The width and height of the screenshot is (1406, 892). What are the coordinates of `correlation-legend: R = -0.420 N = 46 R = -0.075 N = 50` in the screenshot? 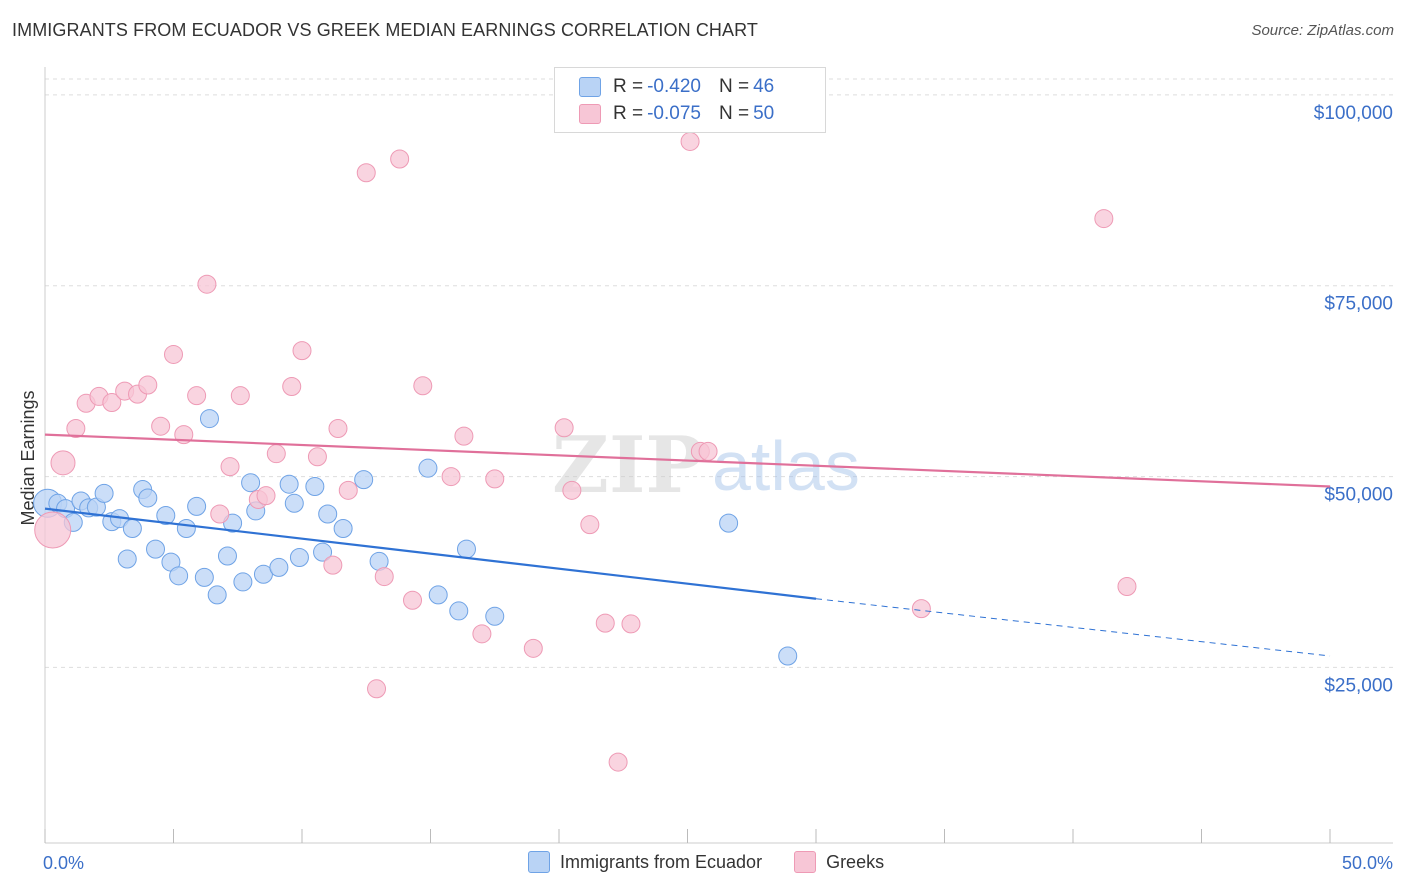 It's located at (690, 100).